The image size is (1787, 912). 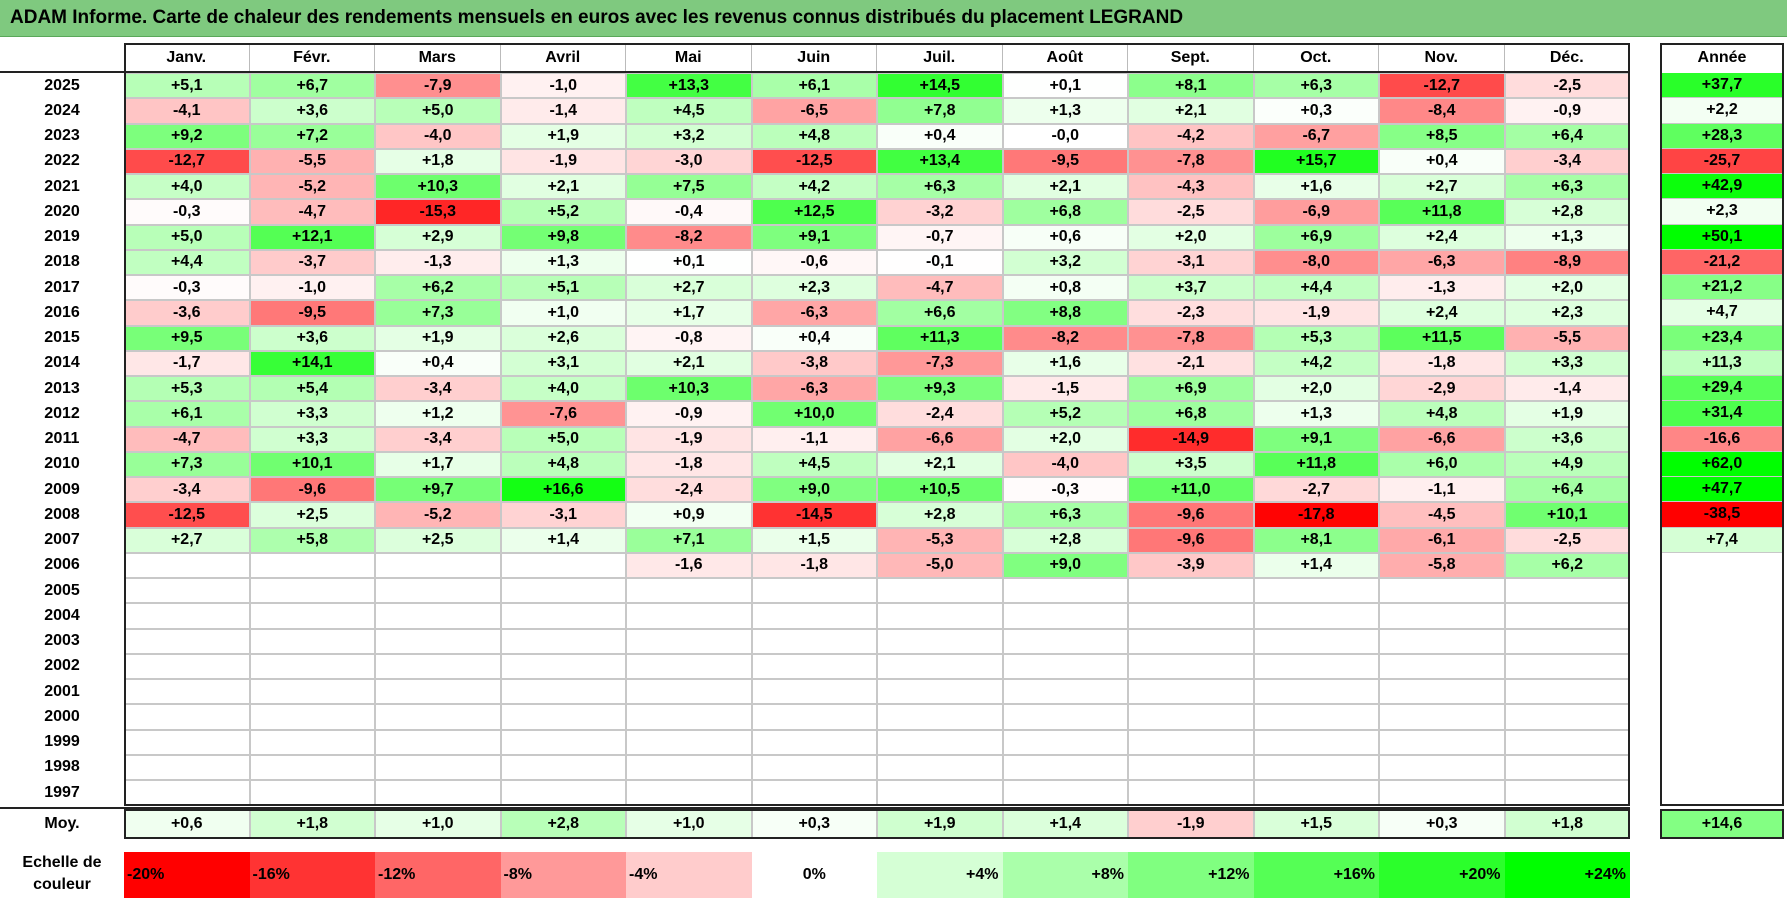 I want to click on annual-cell: +4,7, so click(x=1722, y=313).